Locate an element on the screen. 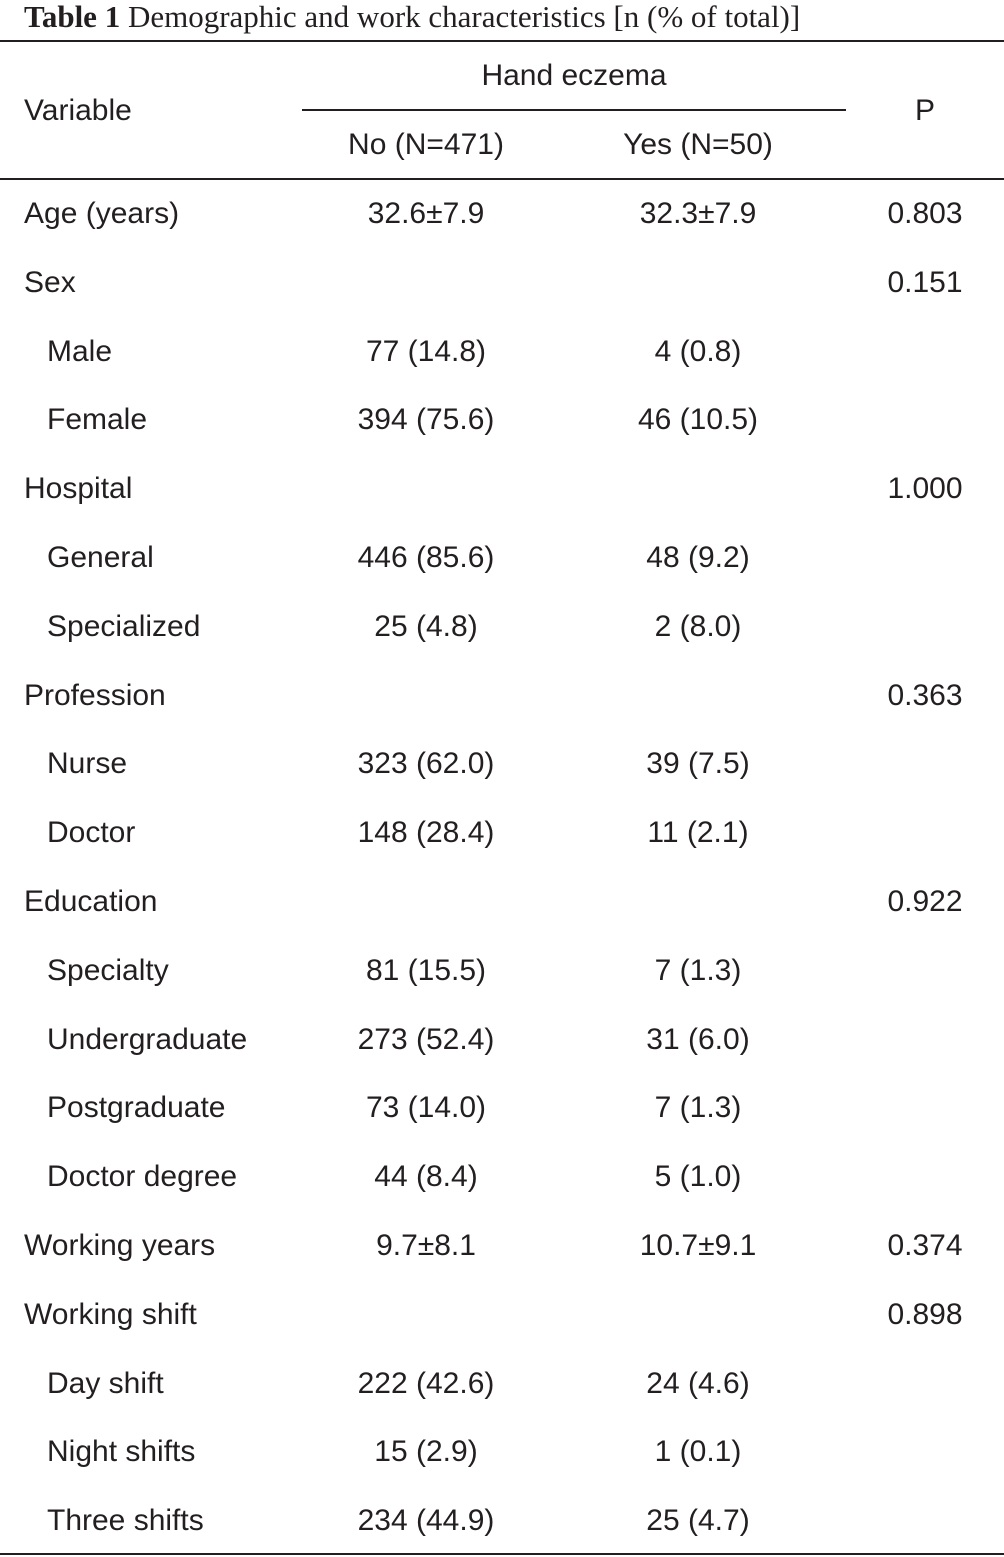 This screenshot has width=1004, height=1557. row-variable: Age (years) is located at coordinates (102, 213).